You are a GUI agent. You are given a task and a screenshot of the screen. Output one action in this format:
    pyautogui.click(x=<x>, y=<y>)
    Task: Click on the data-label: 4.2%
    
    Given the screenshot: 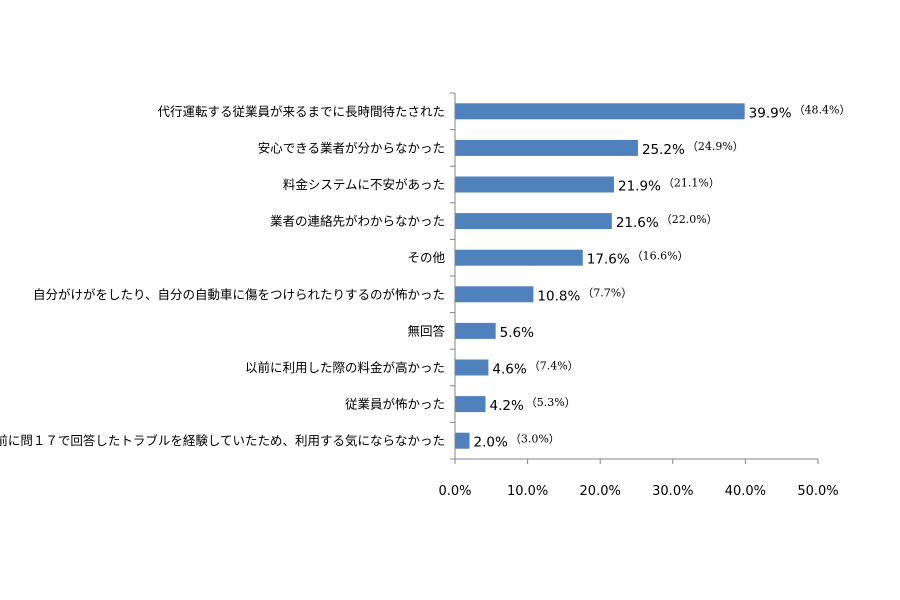 What is the action you would take?
    pyautogui.click(x=506, y=406)
    